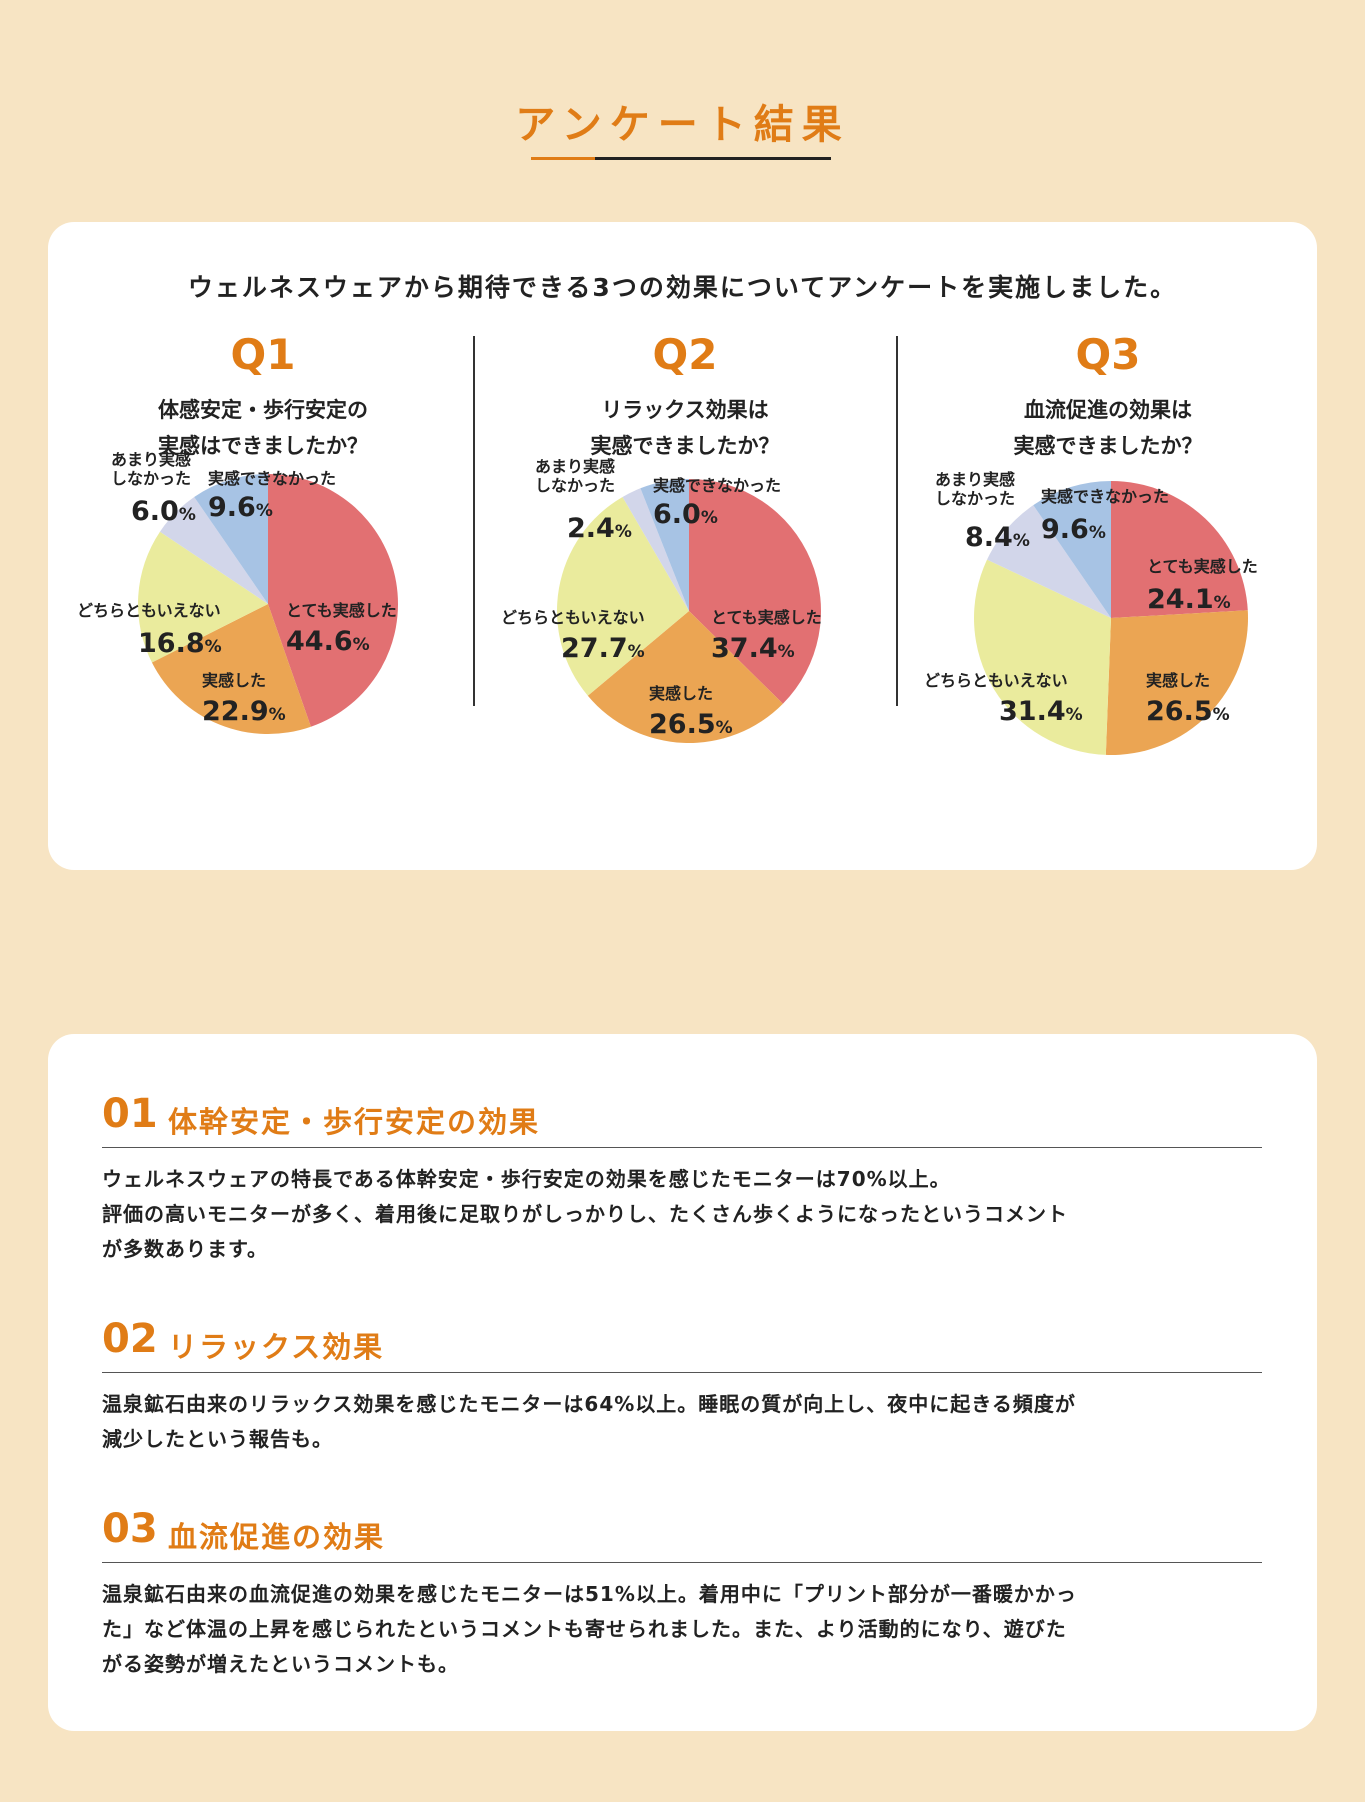  Describe the element at coordinates (244, 711) in the screenshot. I see `slice-value-label: 22.9%` at that location.